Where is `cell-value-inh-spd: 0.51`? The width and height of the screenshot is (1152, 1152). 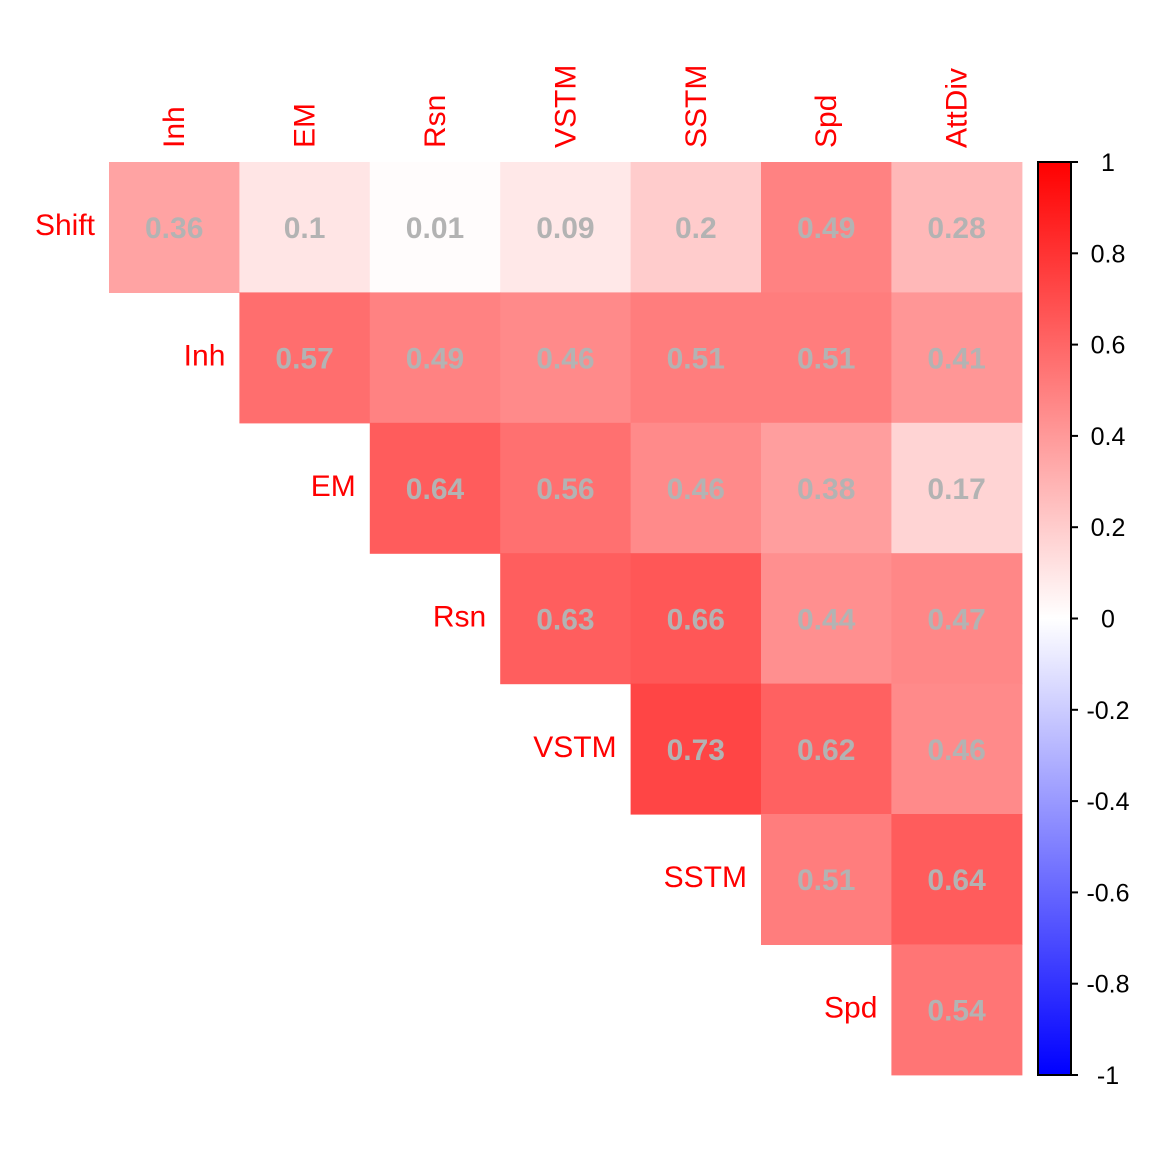 cell-value-inh-spd: 0.51 is located at coordinates (826, 359).